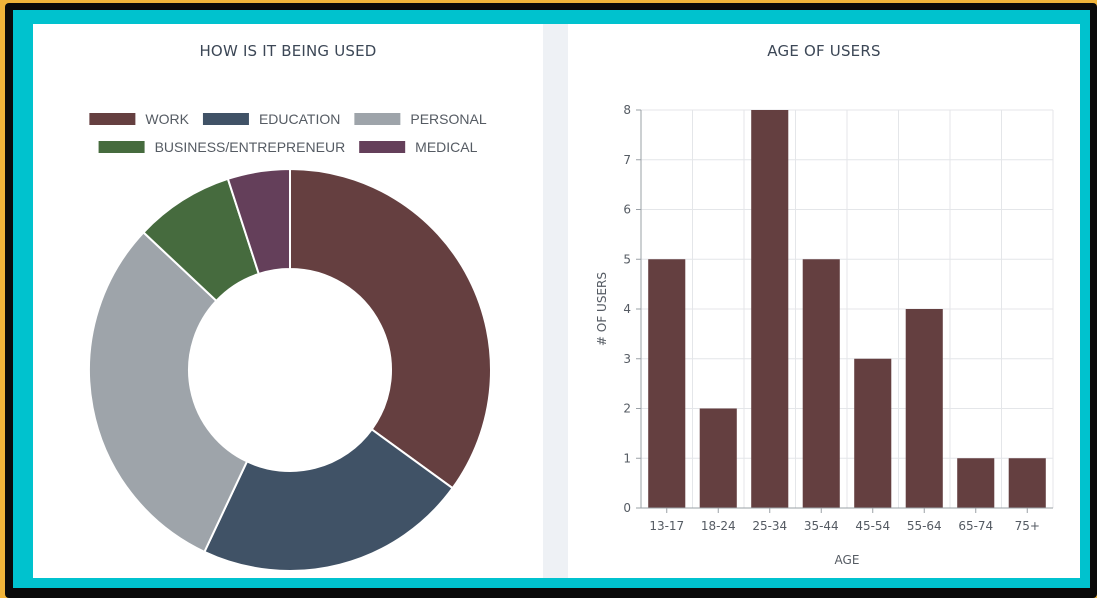  Describe the element at coordinates (627, 458) in the screenshot. I see `y-tick-label: 1` at that location.